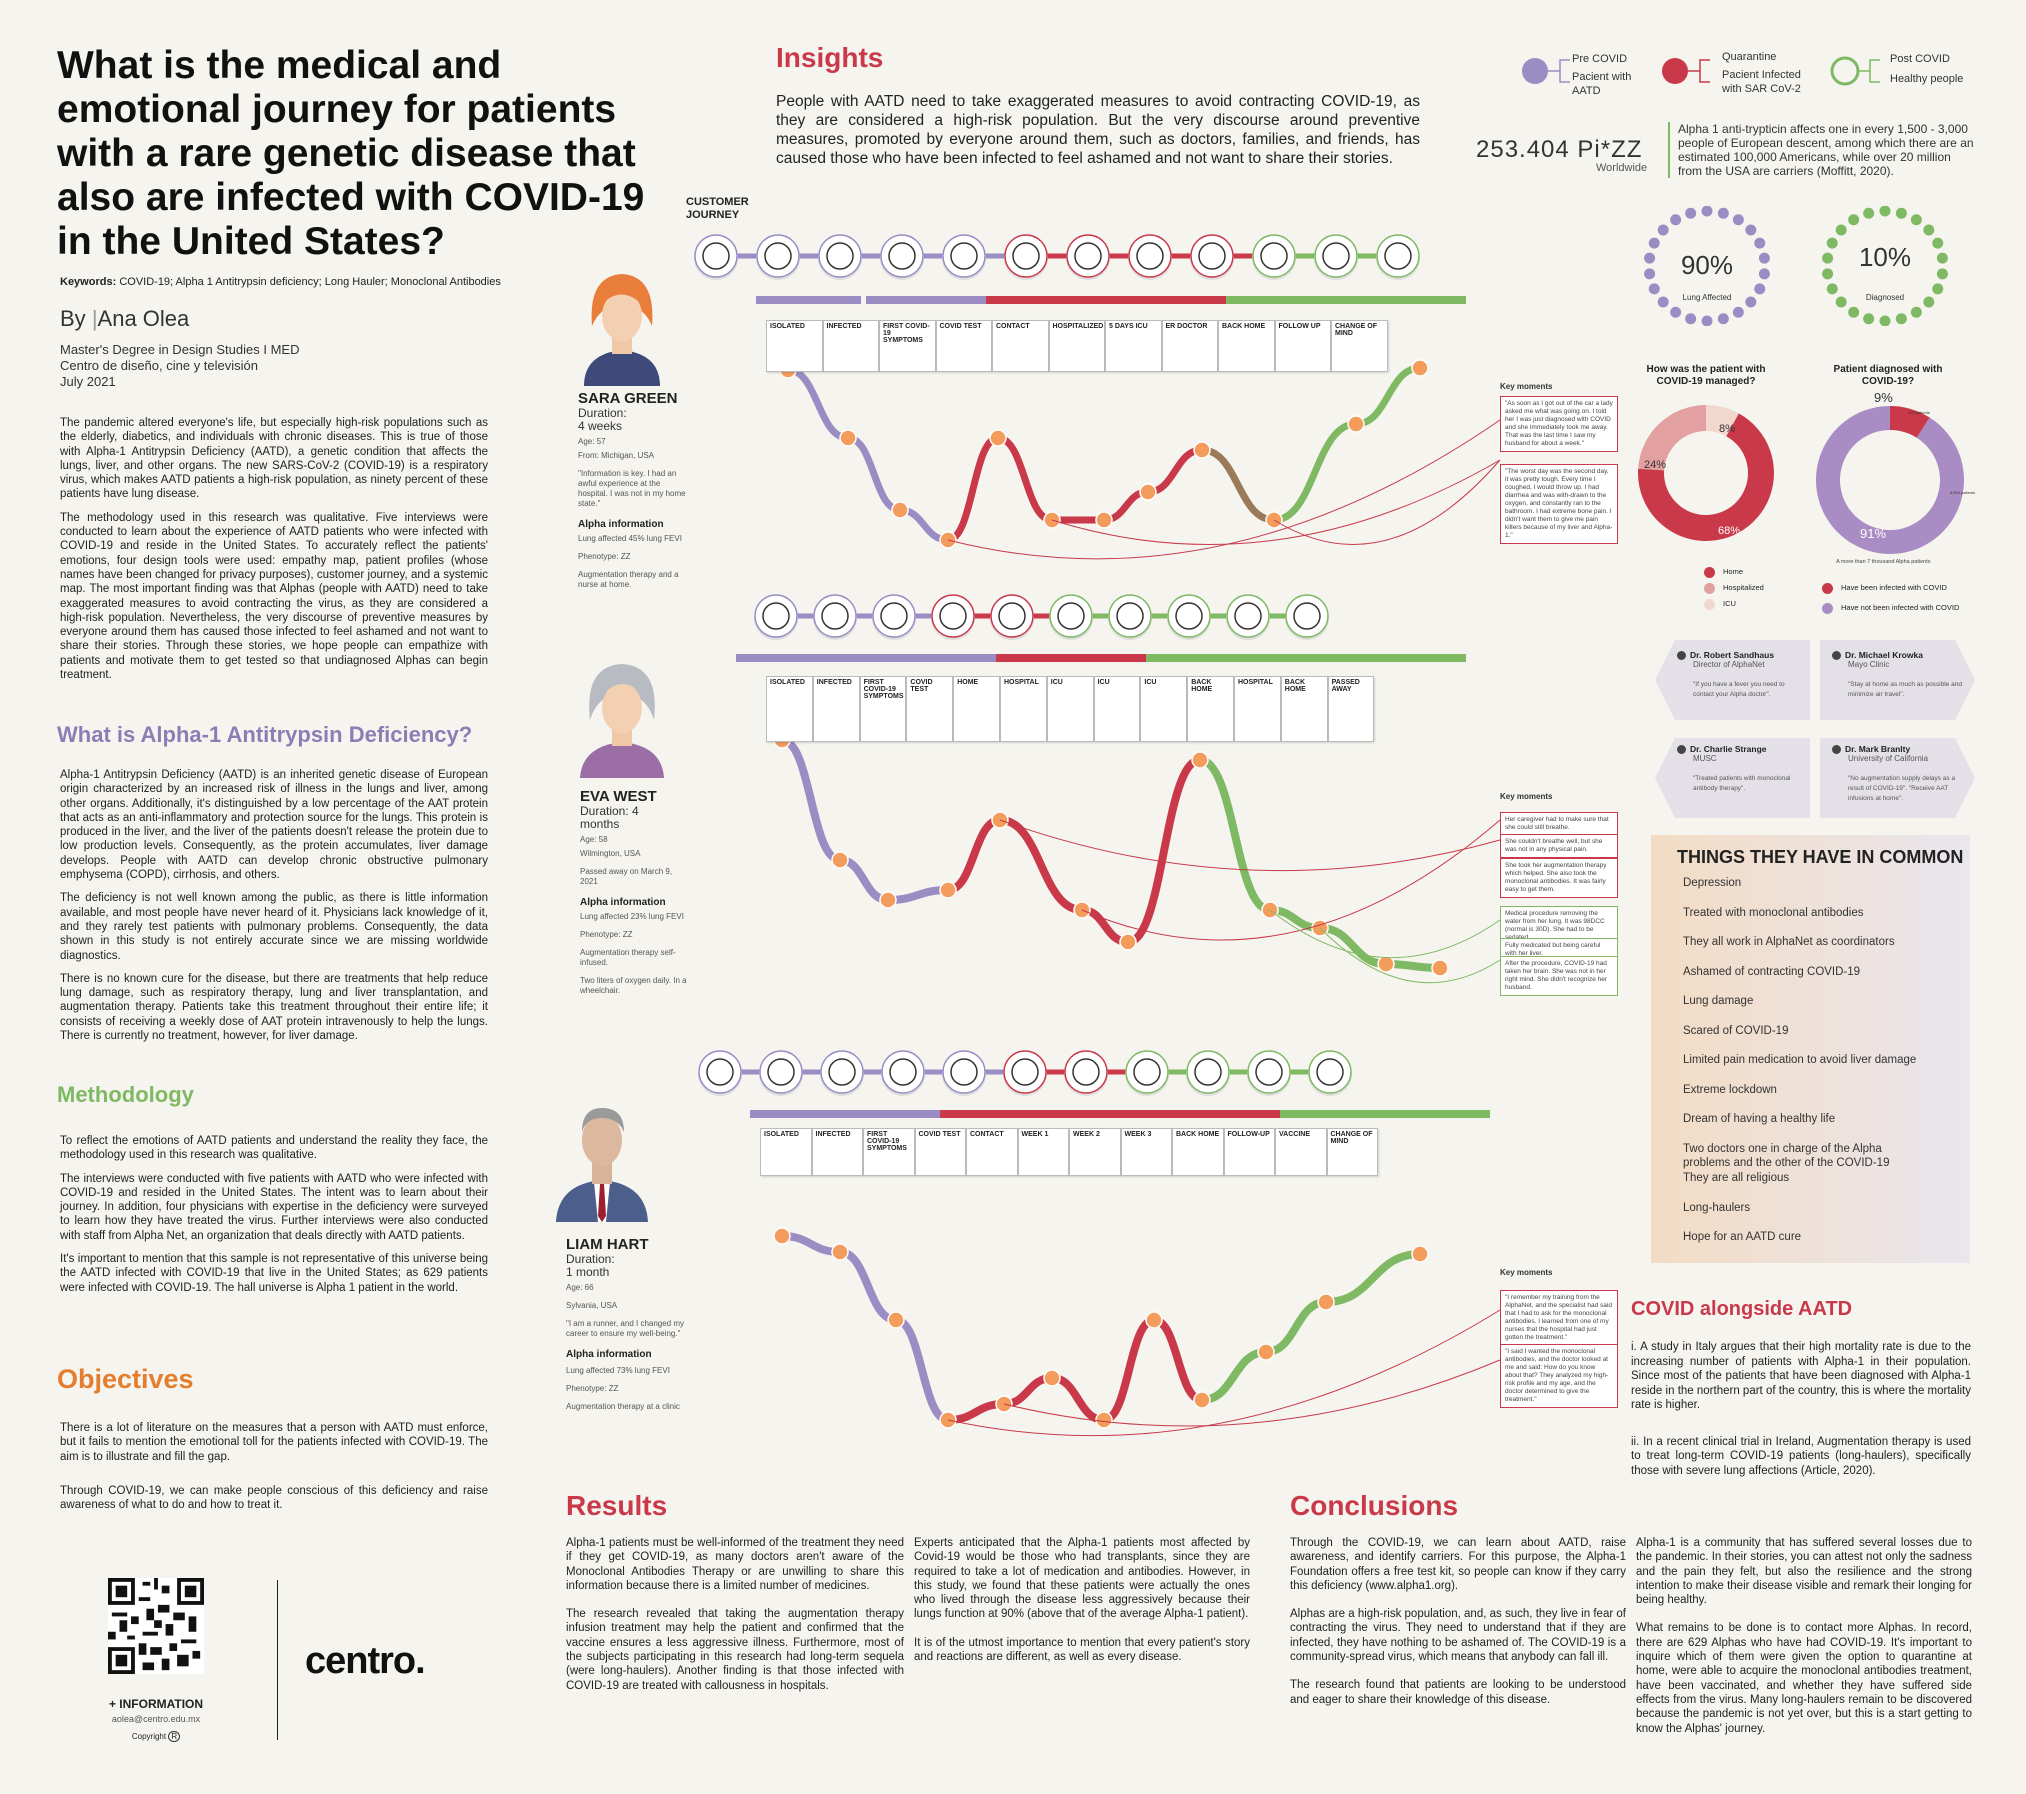 This screenshot has width=2026, height=1794. Describe the element at coordinates (1526, 1272) in the screenshot. I see `key-moments-label-3: Key moments` at that location.